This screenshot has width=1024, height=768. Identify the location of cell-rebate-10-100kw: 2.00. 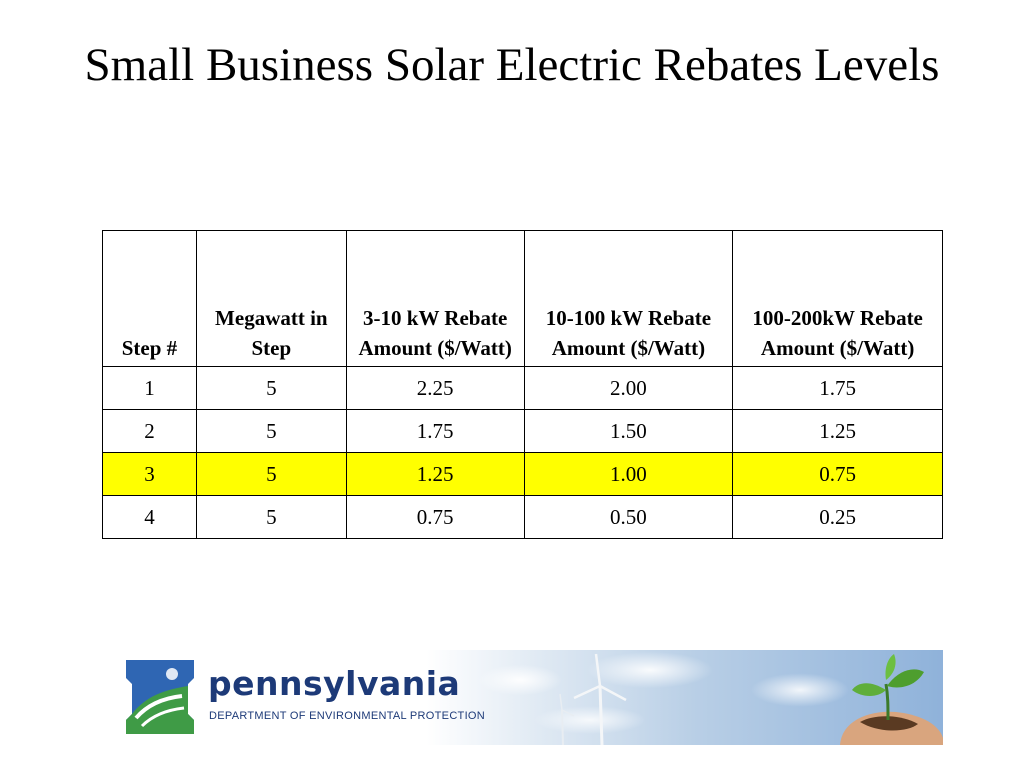
(628, 388).